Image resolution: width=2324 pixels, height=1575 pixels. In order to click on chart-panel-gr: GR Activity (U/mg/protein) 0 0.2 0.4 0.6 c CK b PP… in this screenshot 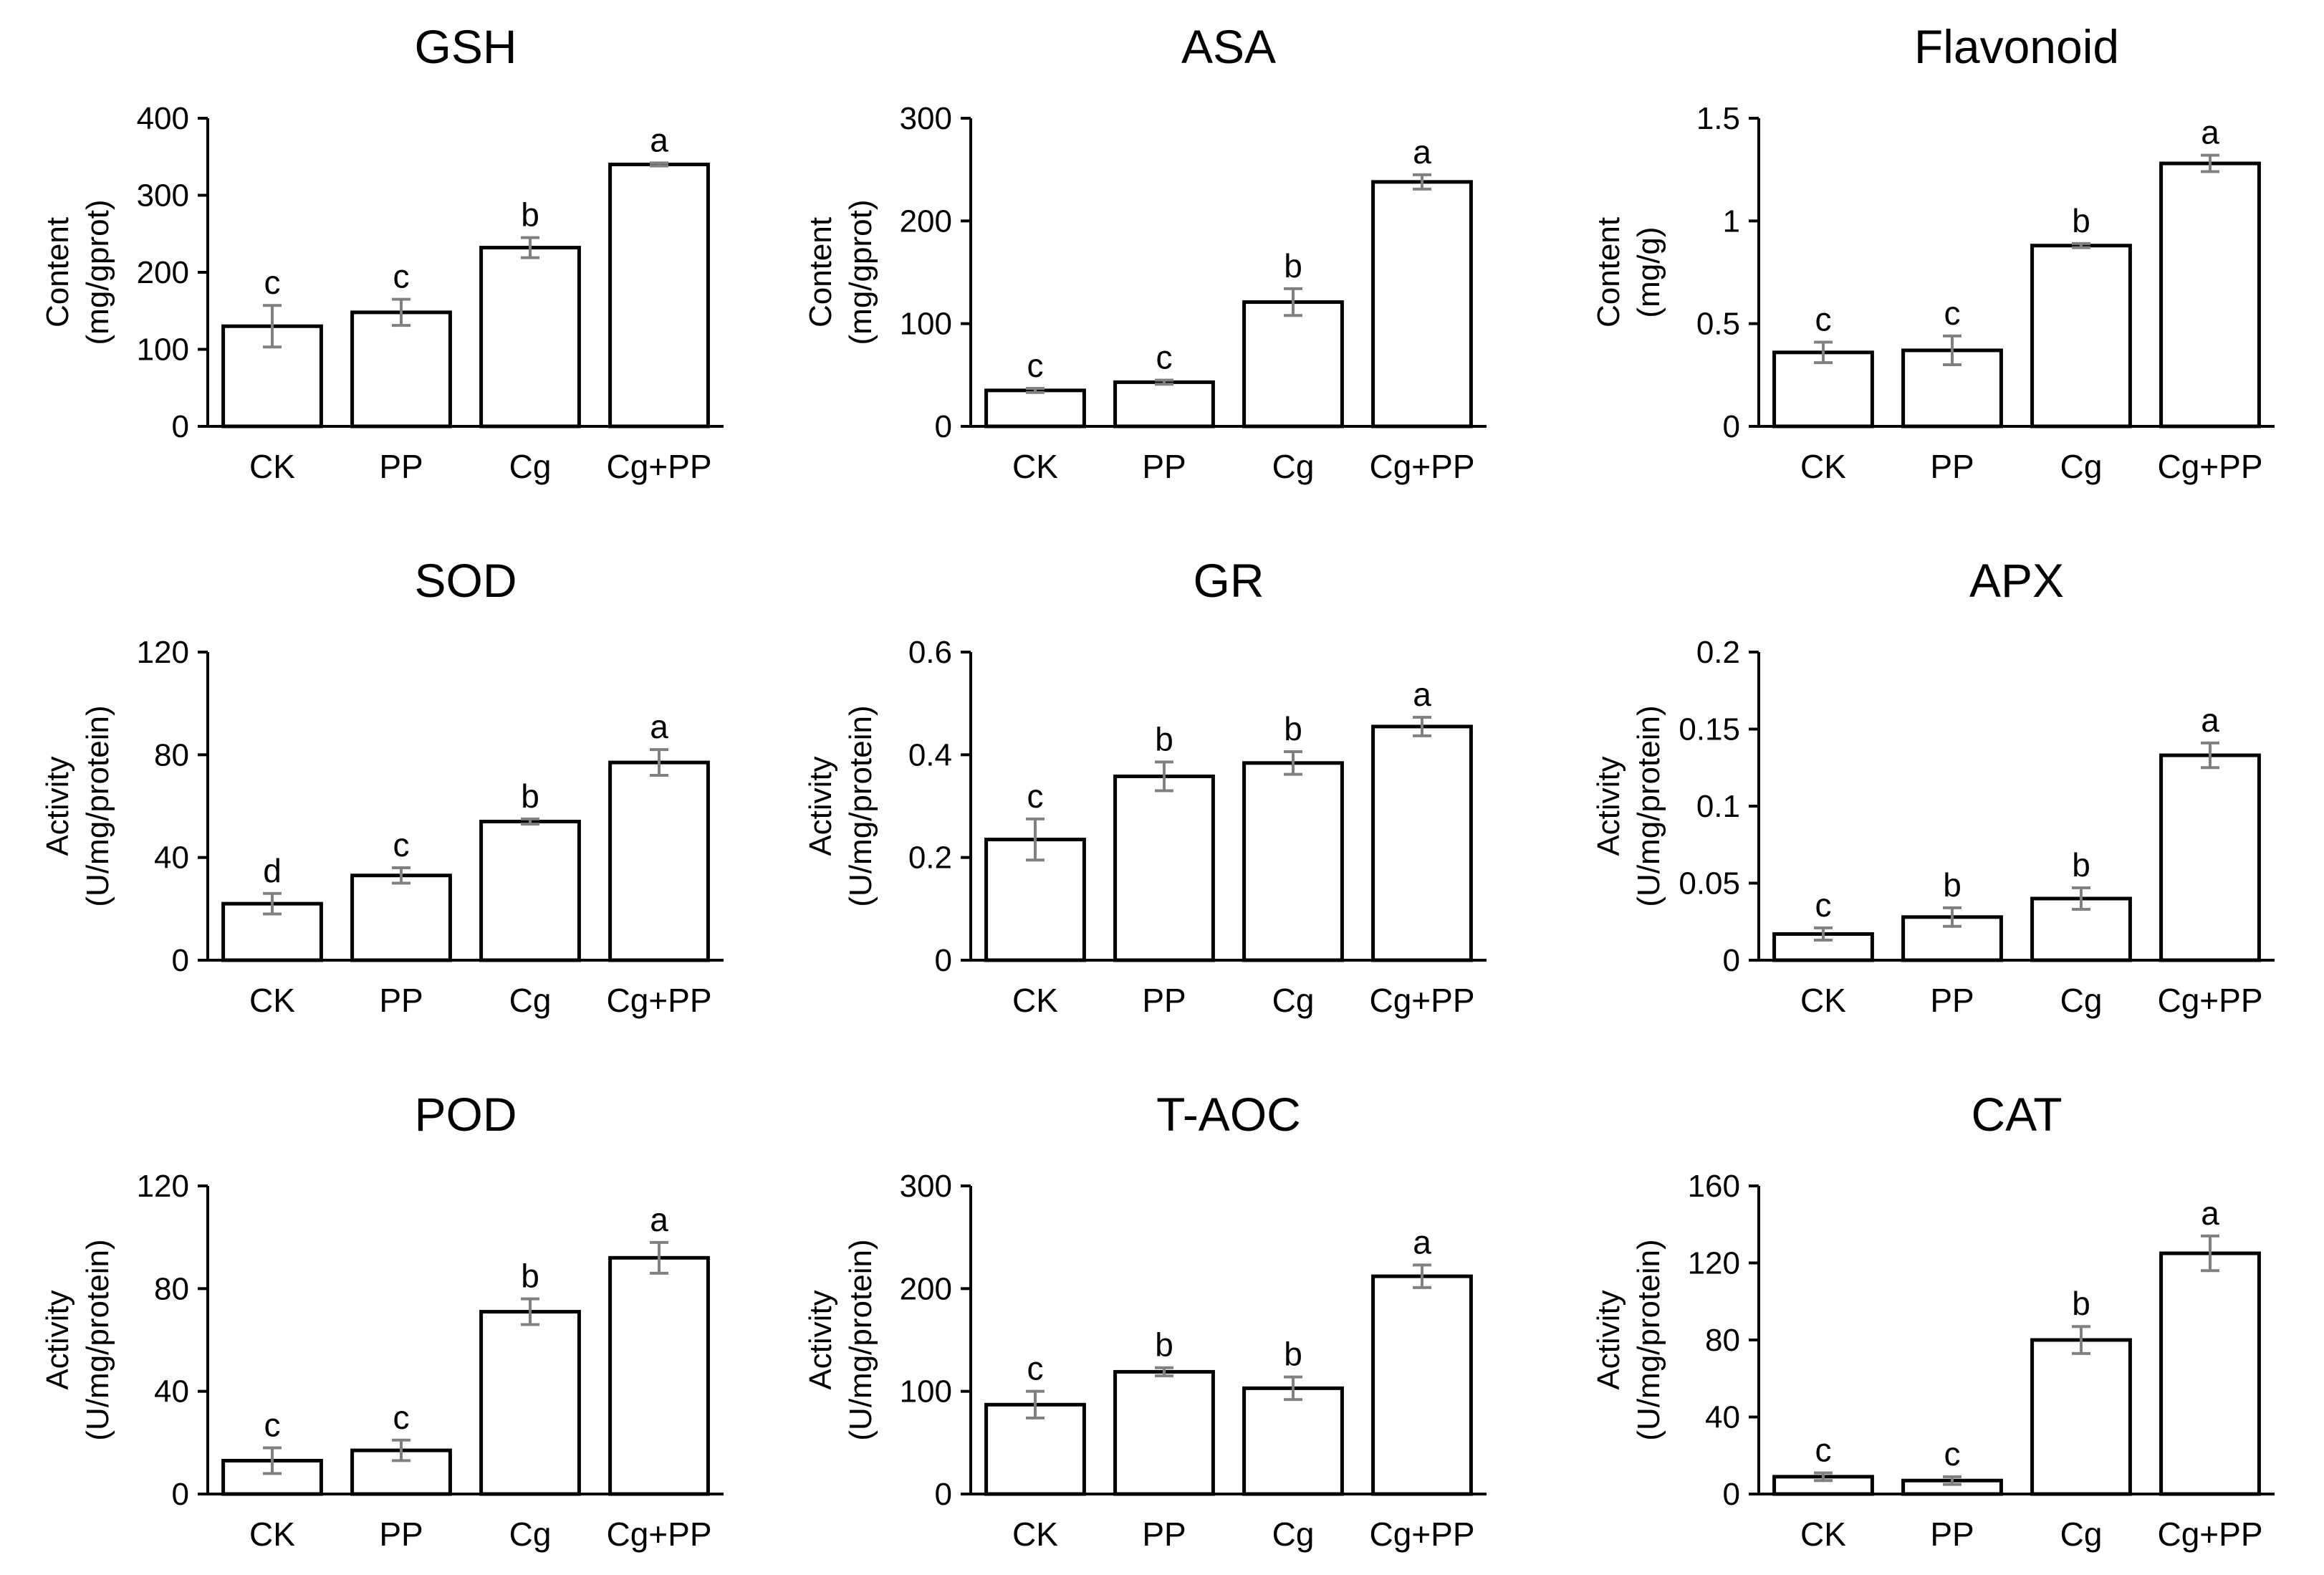, I will do `click(1145, 786)`.